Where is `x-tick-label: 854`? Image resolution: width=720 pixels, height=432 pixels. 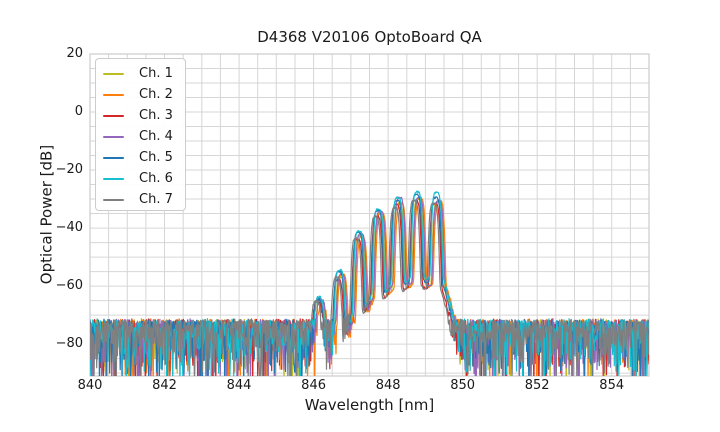
x-tick-label: 854 is located at coordinates (612, 385).